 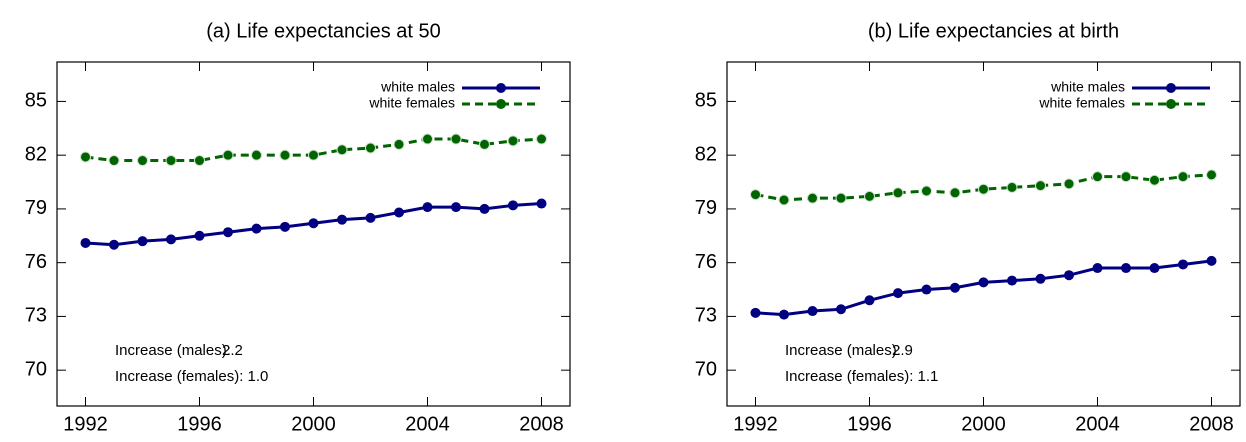 I want to click on annotation: Increase (females): 1.0, so click(x=191, y=376).